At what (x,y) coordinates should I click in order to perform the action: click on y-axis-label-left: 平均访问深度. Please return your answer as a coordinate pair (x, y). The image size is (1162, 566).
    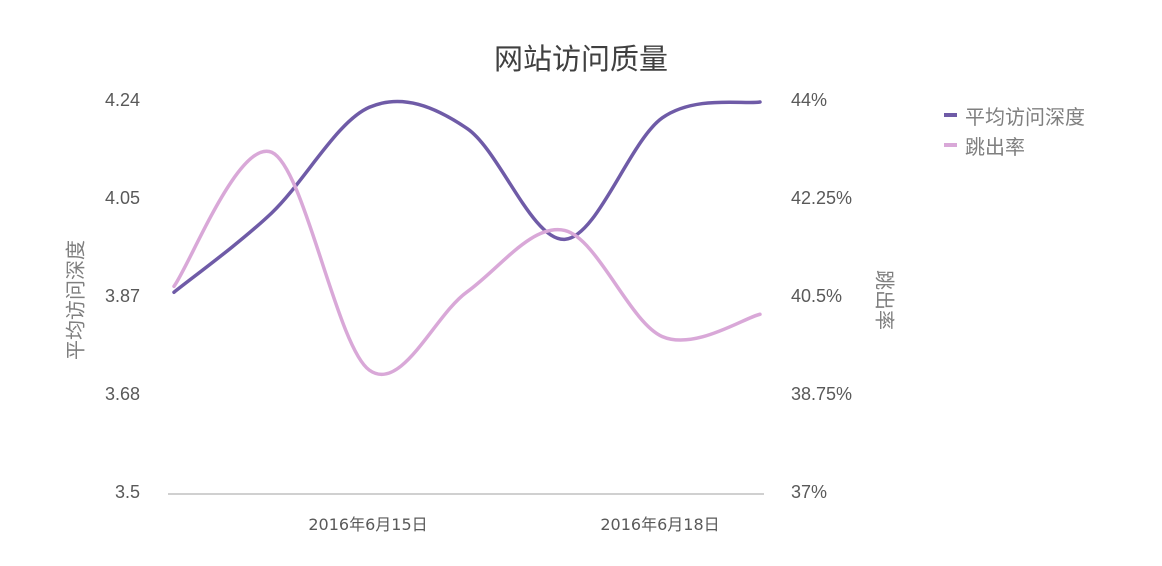
    Looking at the image, I should click on (75, 300).